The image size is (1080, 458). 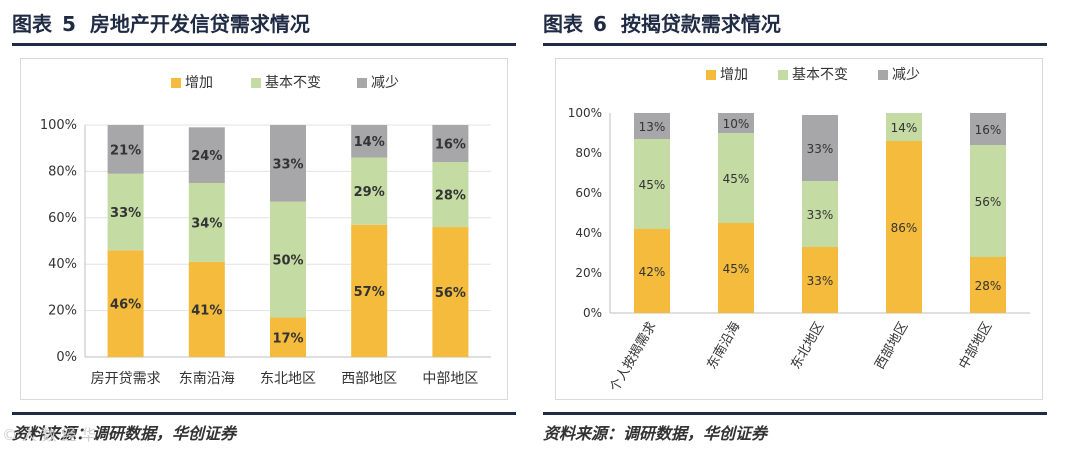 What do you see at coordinates (62, 171) in the screenshot?
I see `figure-5-y-tick-label: 80%` at bounding box center [62, 171].